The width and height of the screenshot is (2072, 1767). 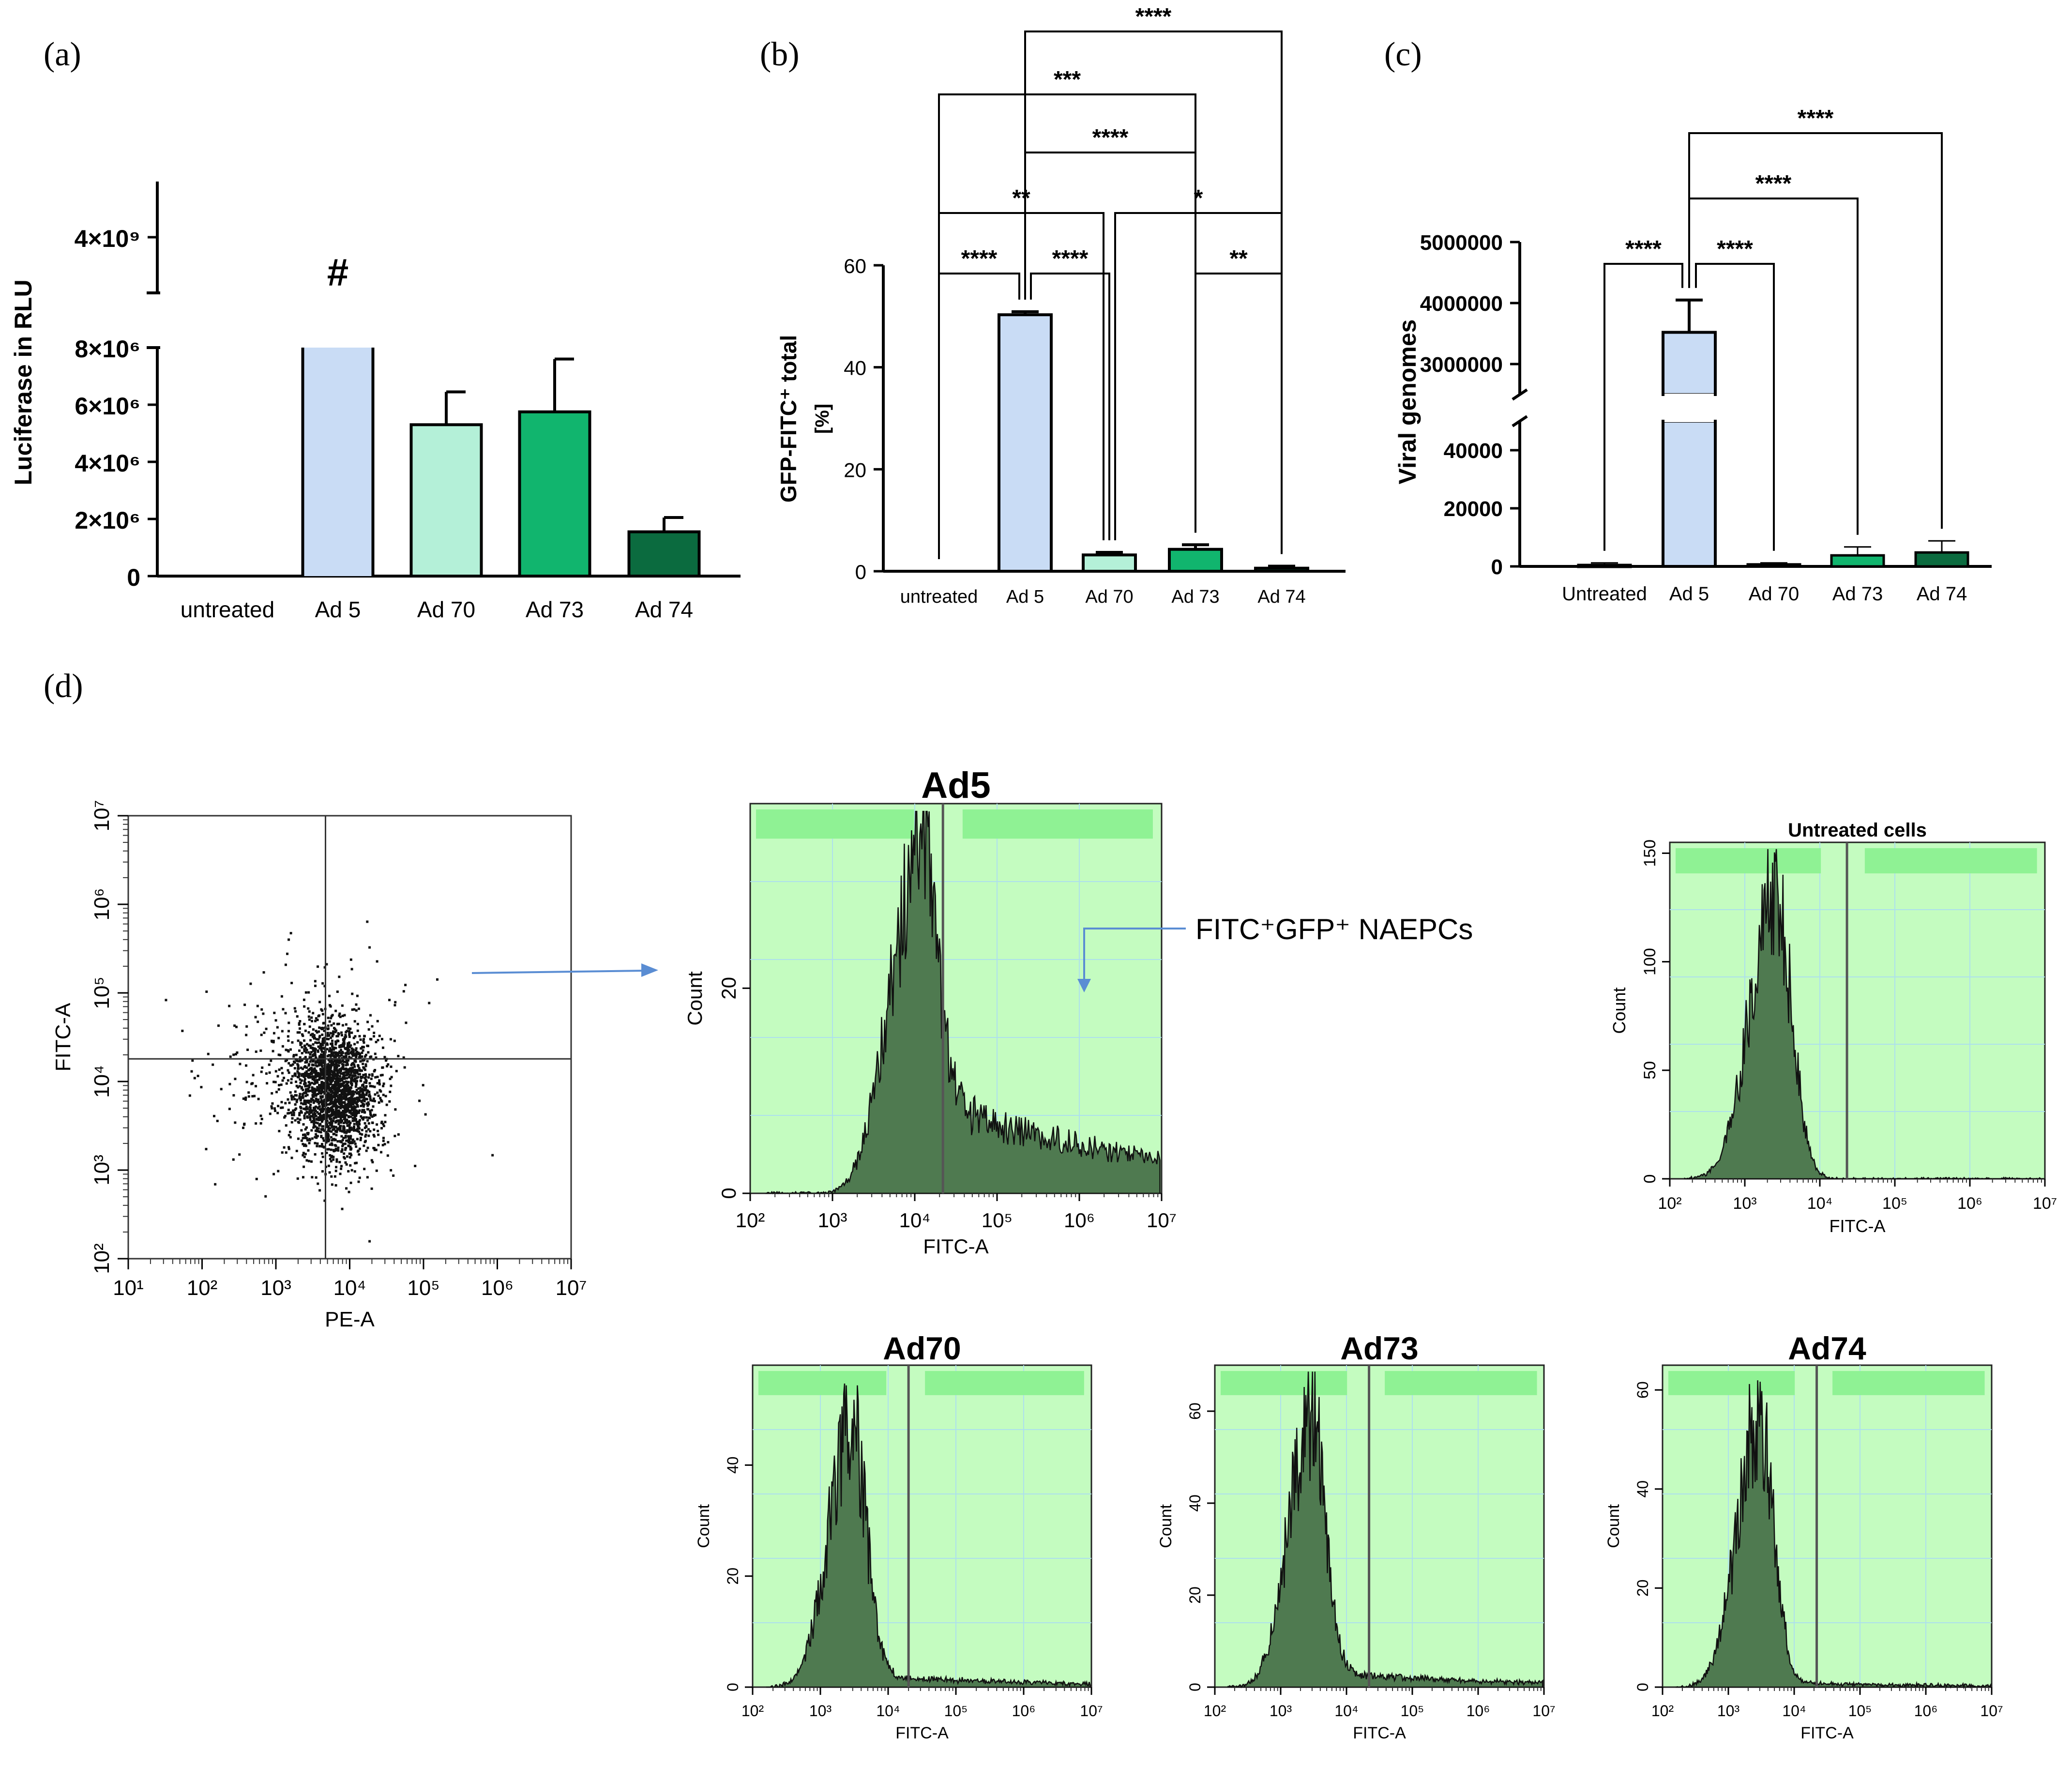 I want to click on y-axis-label-unit: [%], so click(x=822, y=419).